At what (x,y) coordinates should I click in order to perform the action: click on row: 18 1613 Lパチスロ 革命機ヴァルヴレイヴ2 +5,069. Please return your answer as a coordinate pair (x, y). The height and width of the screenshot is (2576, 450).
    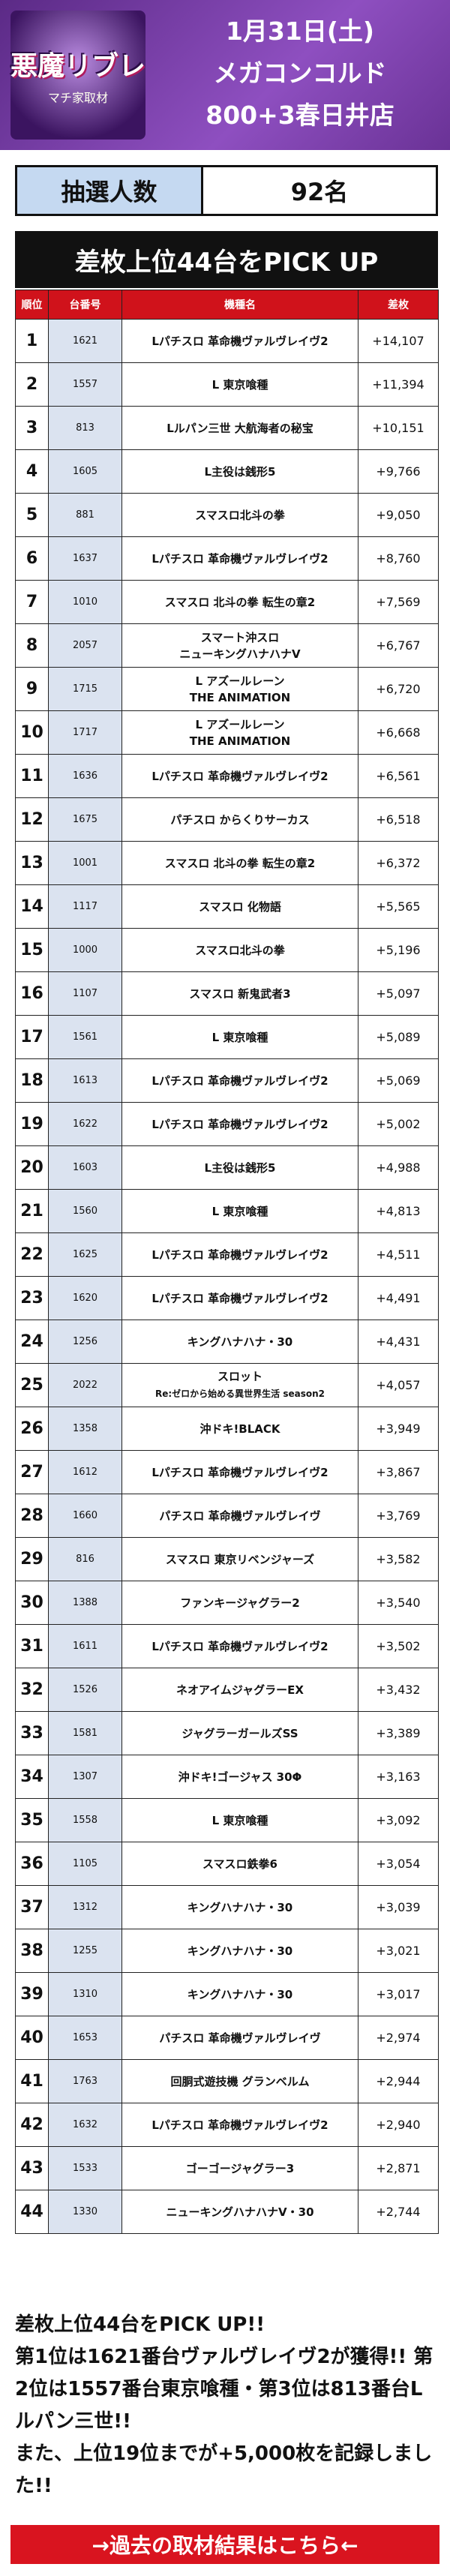
    Looking at the image, I should click on (227, 1080).